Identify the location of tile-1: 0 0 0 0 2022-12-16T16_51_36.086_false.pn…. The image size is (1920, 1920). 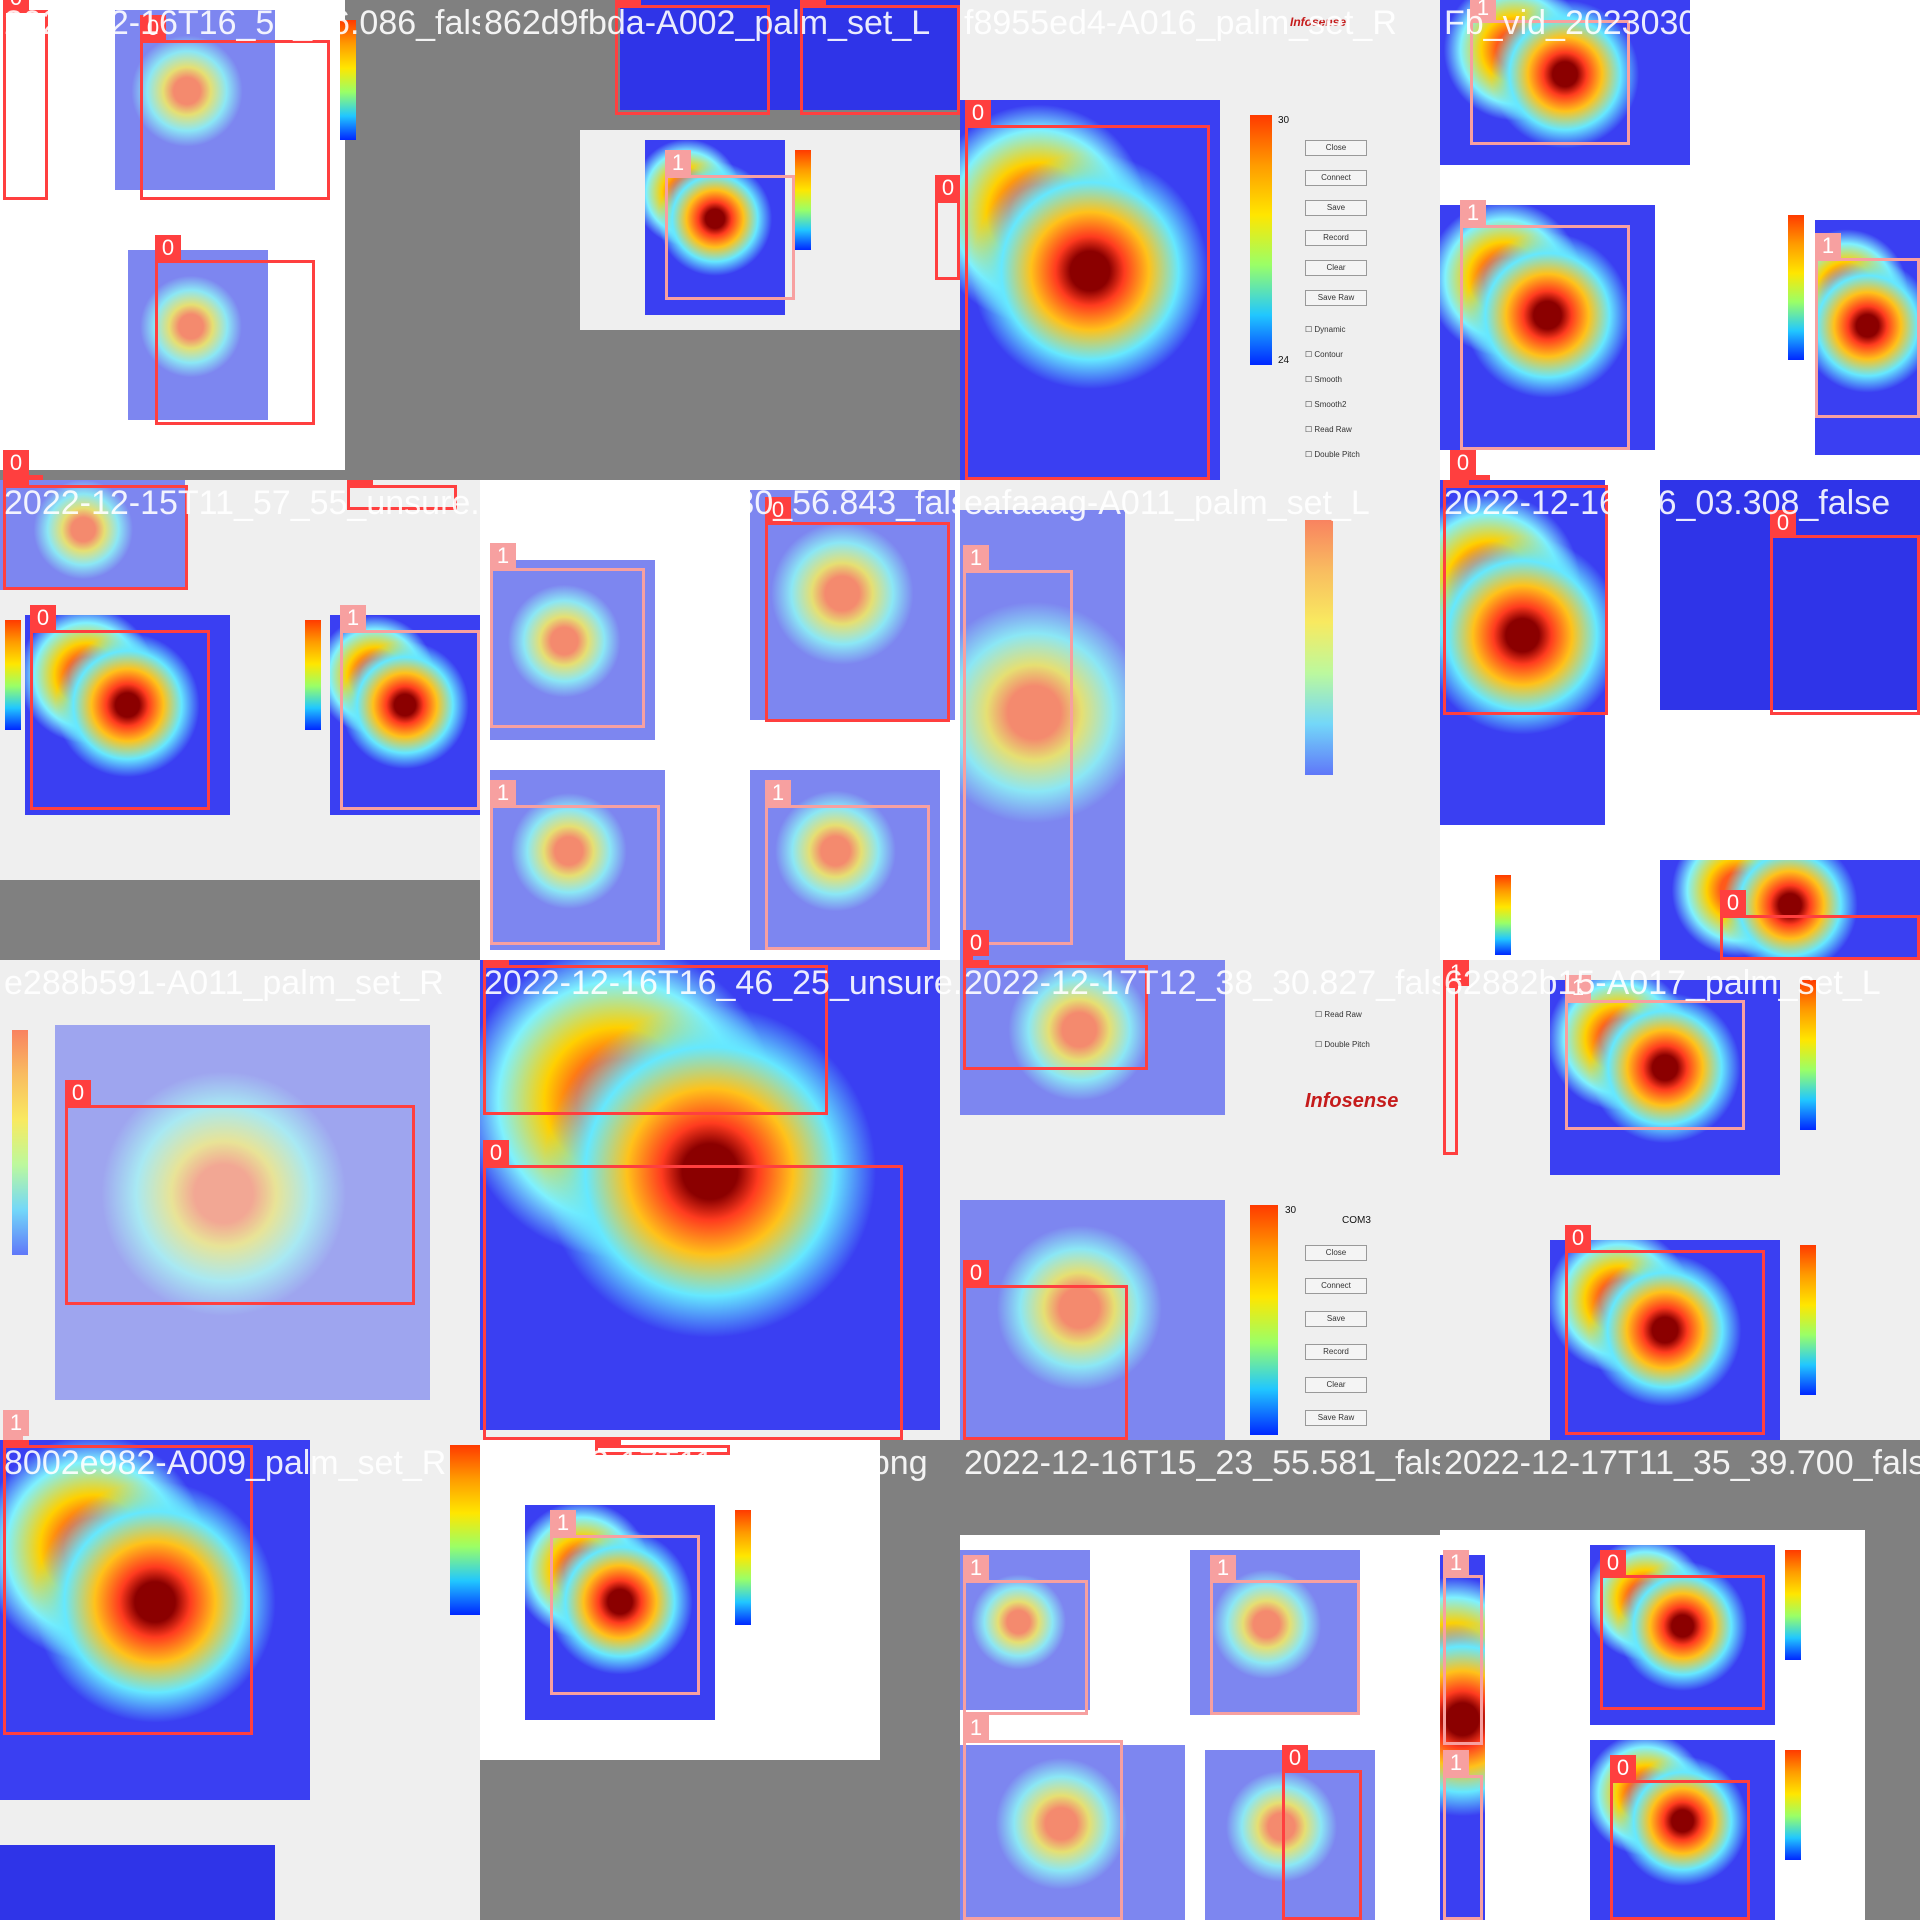
(240, 240).